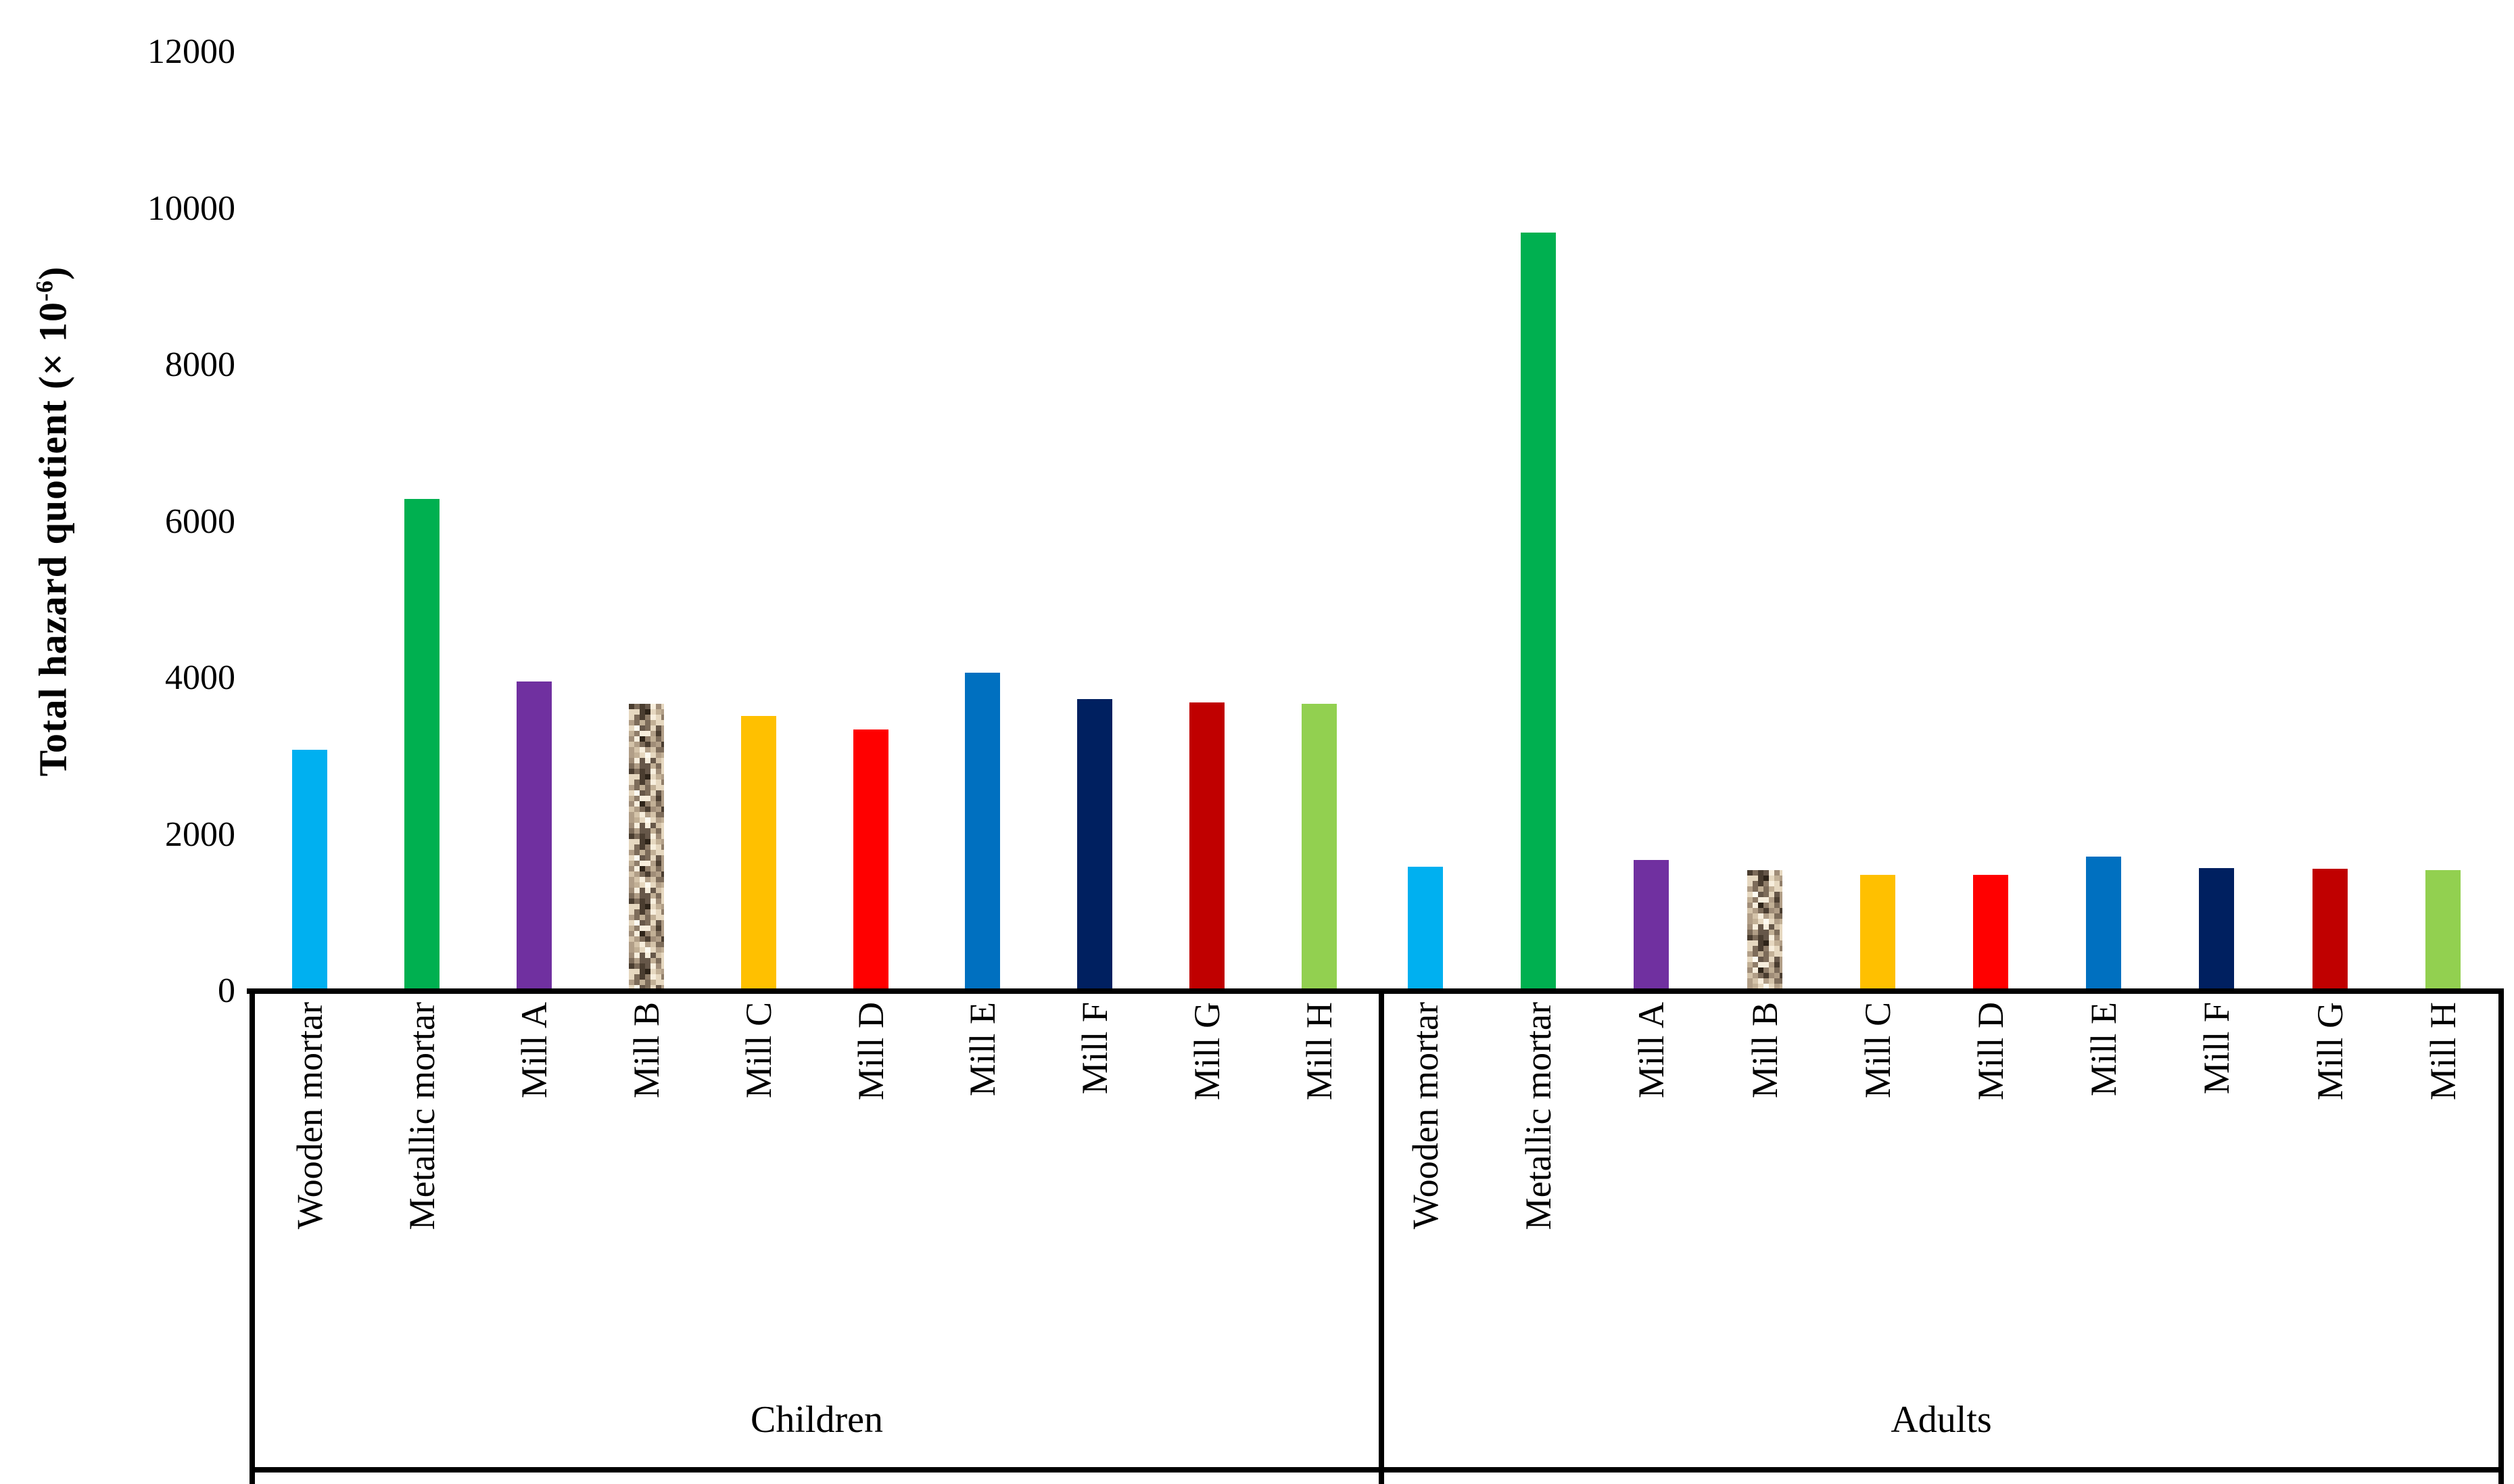 The width and height of the screenshot is (2514, 1484). Describe the element at coordinates (758, 1051) in the screenshot. I see `category-label-children-mill-c: Mill C` at that location.